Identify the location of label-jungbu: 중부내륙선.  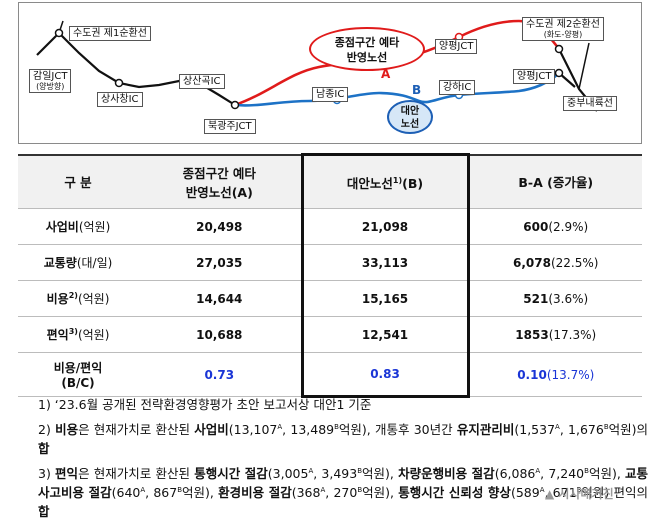
(590, 103).